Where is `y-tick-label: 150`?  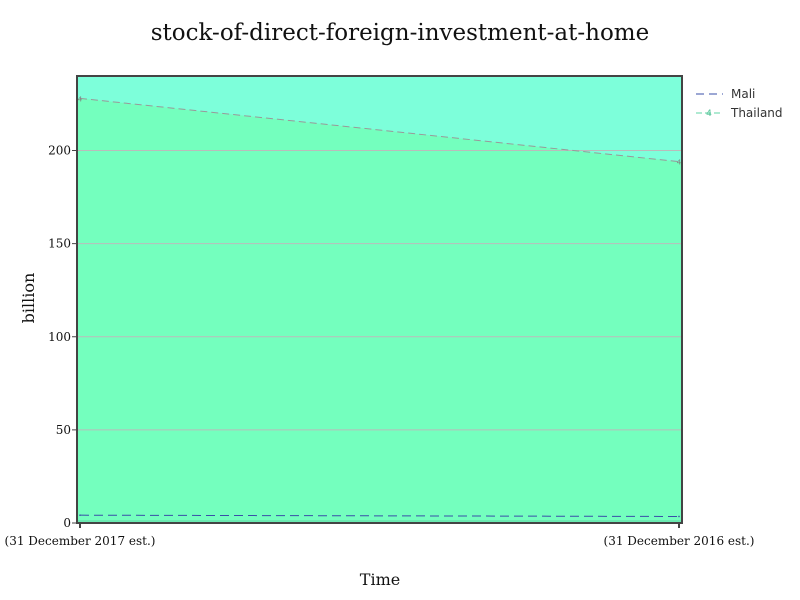
y-tick-label: 150 is located at coordinates (59, 244).